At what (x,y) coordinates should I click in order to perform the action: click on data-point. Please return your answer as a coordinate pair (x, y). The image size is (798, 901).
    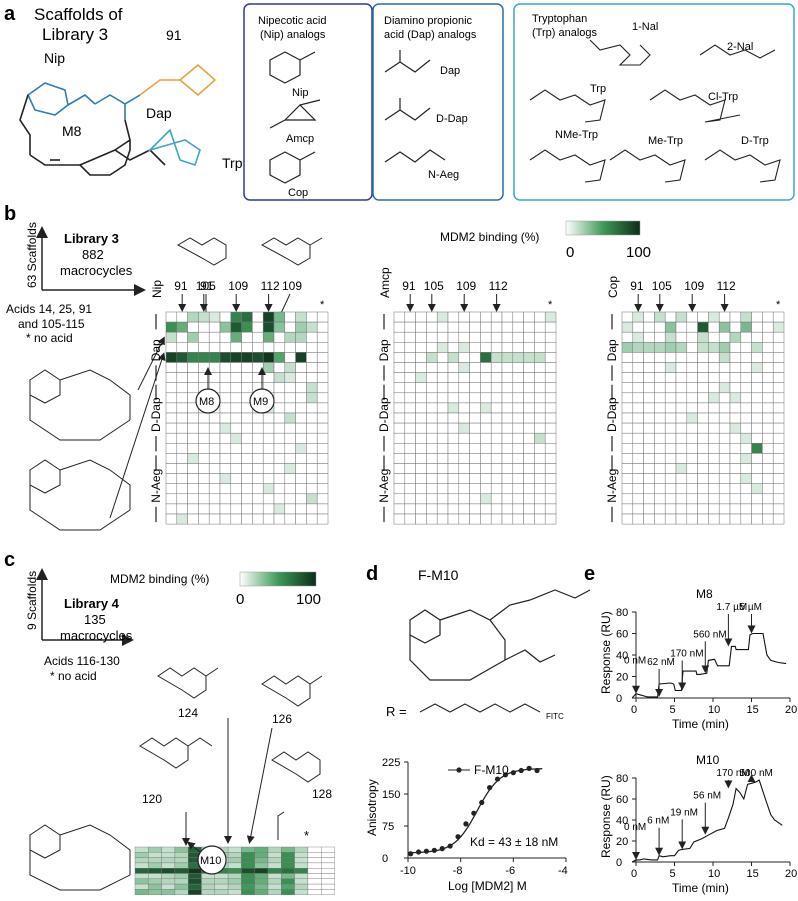
    Looking at the image, I should click on (490, 788).